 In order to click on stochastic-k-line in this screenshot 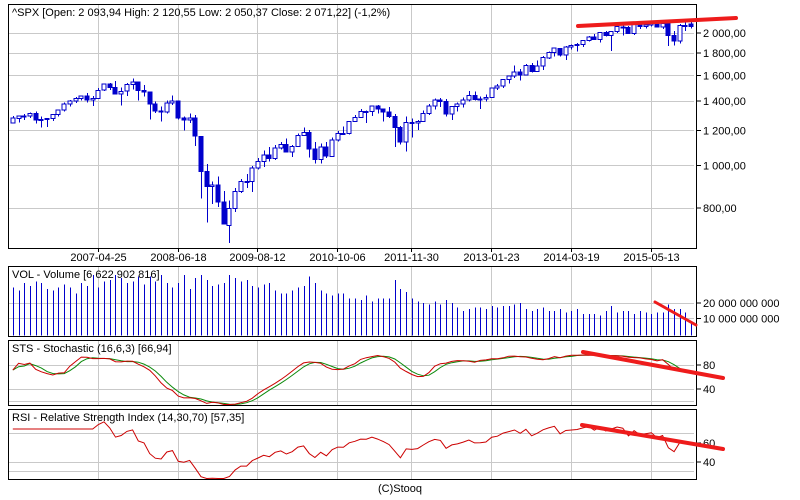, I will do `click(352, 379)`.